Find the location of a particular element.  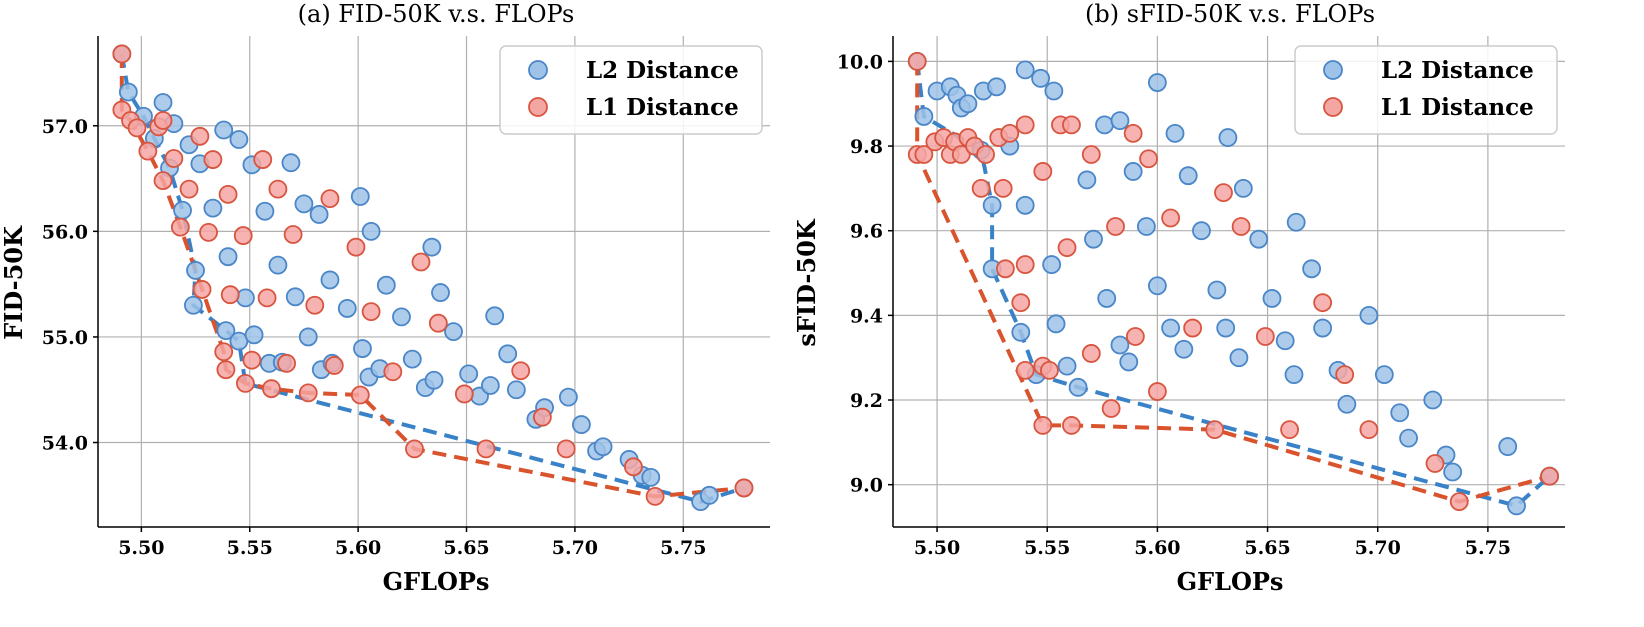

x-tick-label: 5.65 is located at coordinates (466, 548).